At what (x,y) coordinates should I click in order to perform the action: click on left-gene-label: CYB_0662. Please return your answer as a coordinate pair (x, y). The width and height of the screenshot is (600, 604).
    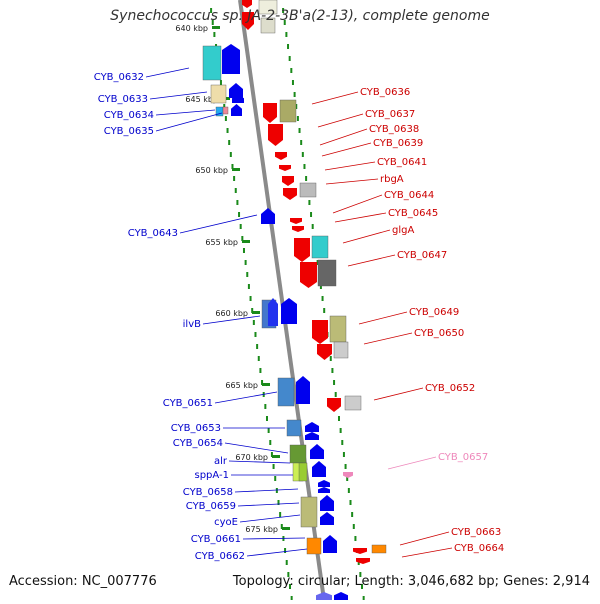
    Looking at the image, I should click on (220, 556).